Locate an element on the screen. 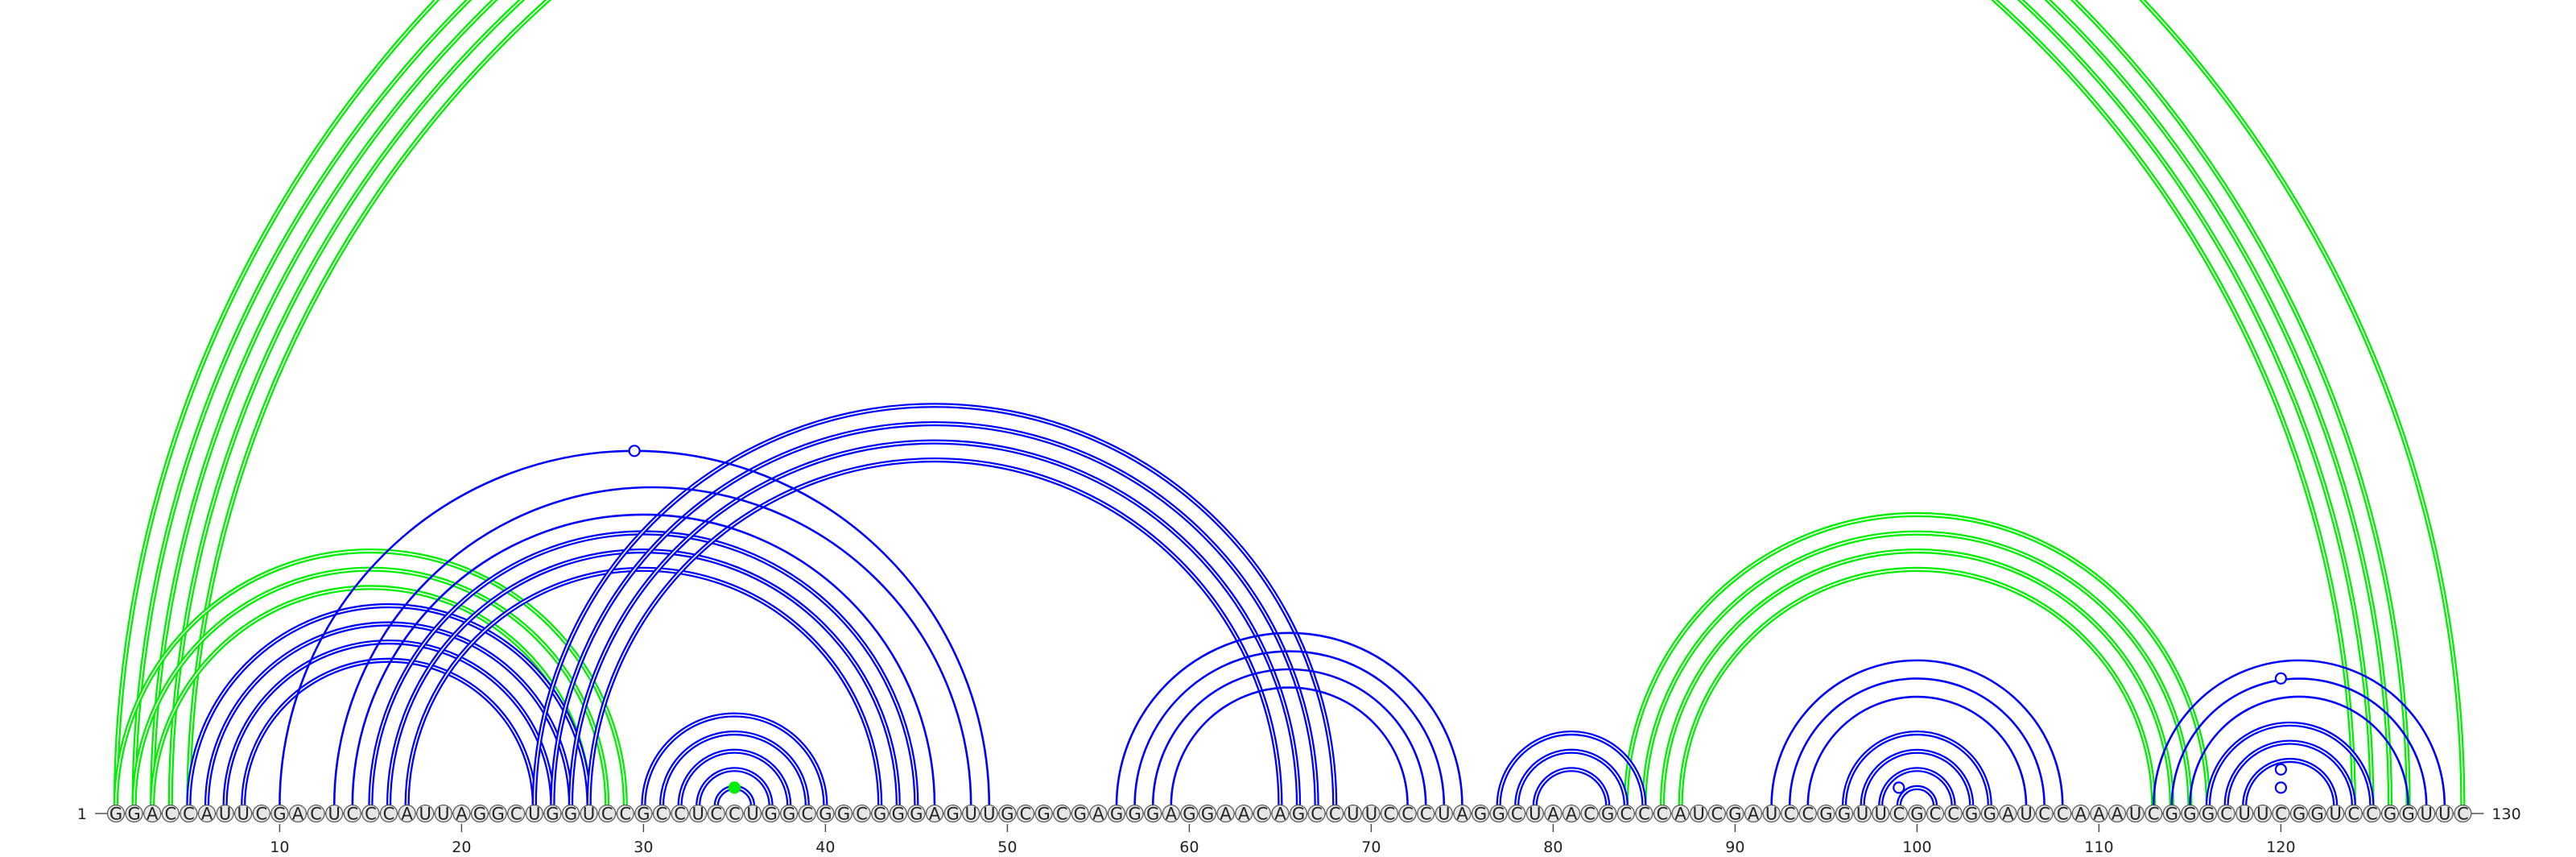 Image resolution: width=2576 pixels, height=857 pixels. green-arc-87-113-inner is located at coordinates (1916, 687).